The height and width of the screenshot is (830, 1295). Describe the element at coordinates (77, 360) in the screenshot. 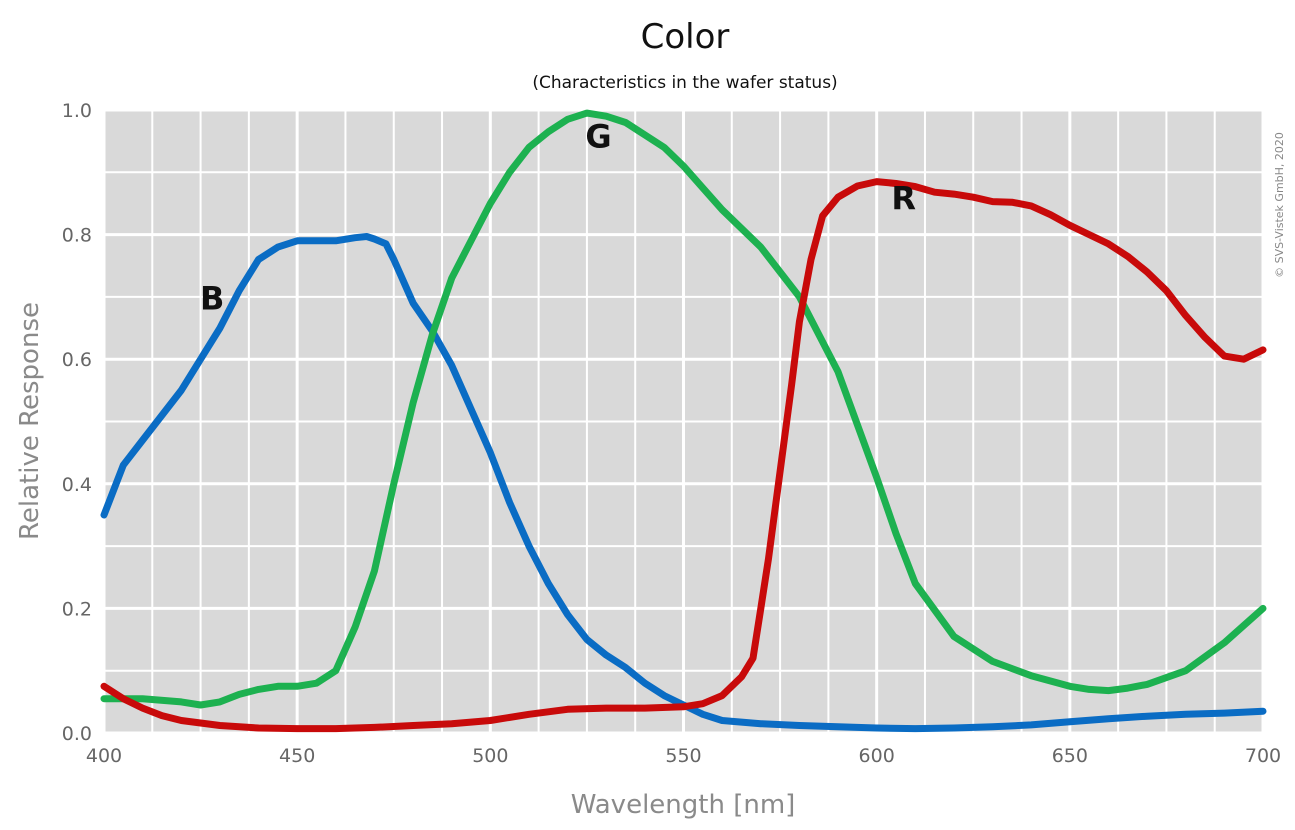

I see `y-tick-label: 0.6` at that location.